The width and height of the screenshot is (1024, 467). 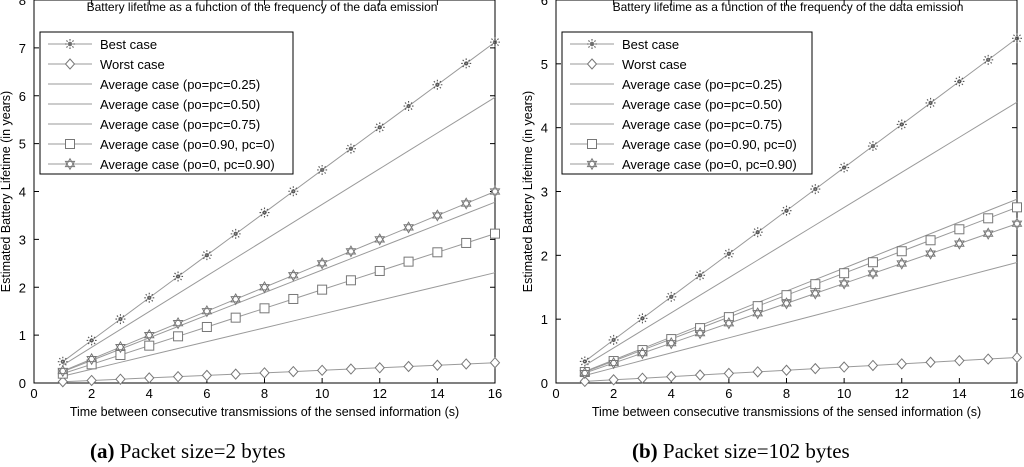 What do you see at coordinates (544, 128) in the screenshot?
I see `y-tick-label: 4` at bounding box center [544, 128].